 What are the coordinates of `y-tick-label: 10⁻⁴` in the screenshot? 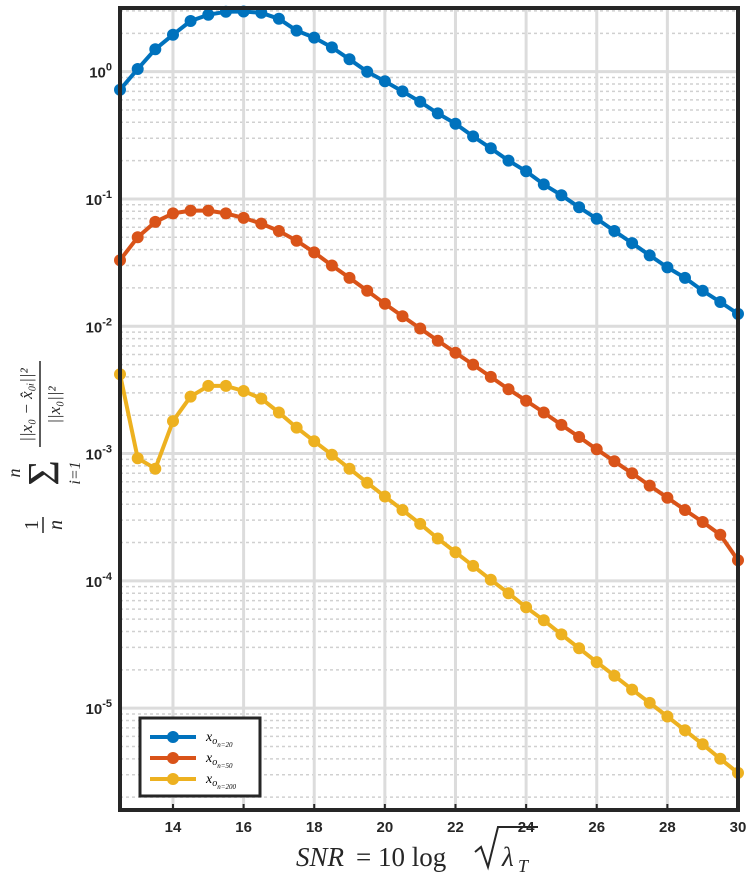 It's located at (99, 581).